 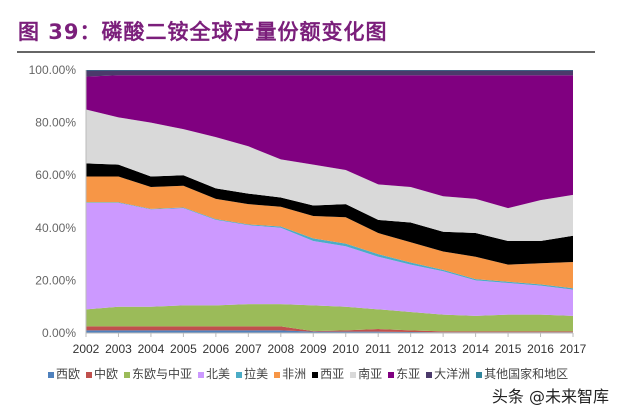 What do you see at coordinates (345, 349) in the screenshot?
I see `x-tick-label: 2010` at bounding box center [345, 349].